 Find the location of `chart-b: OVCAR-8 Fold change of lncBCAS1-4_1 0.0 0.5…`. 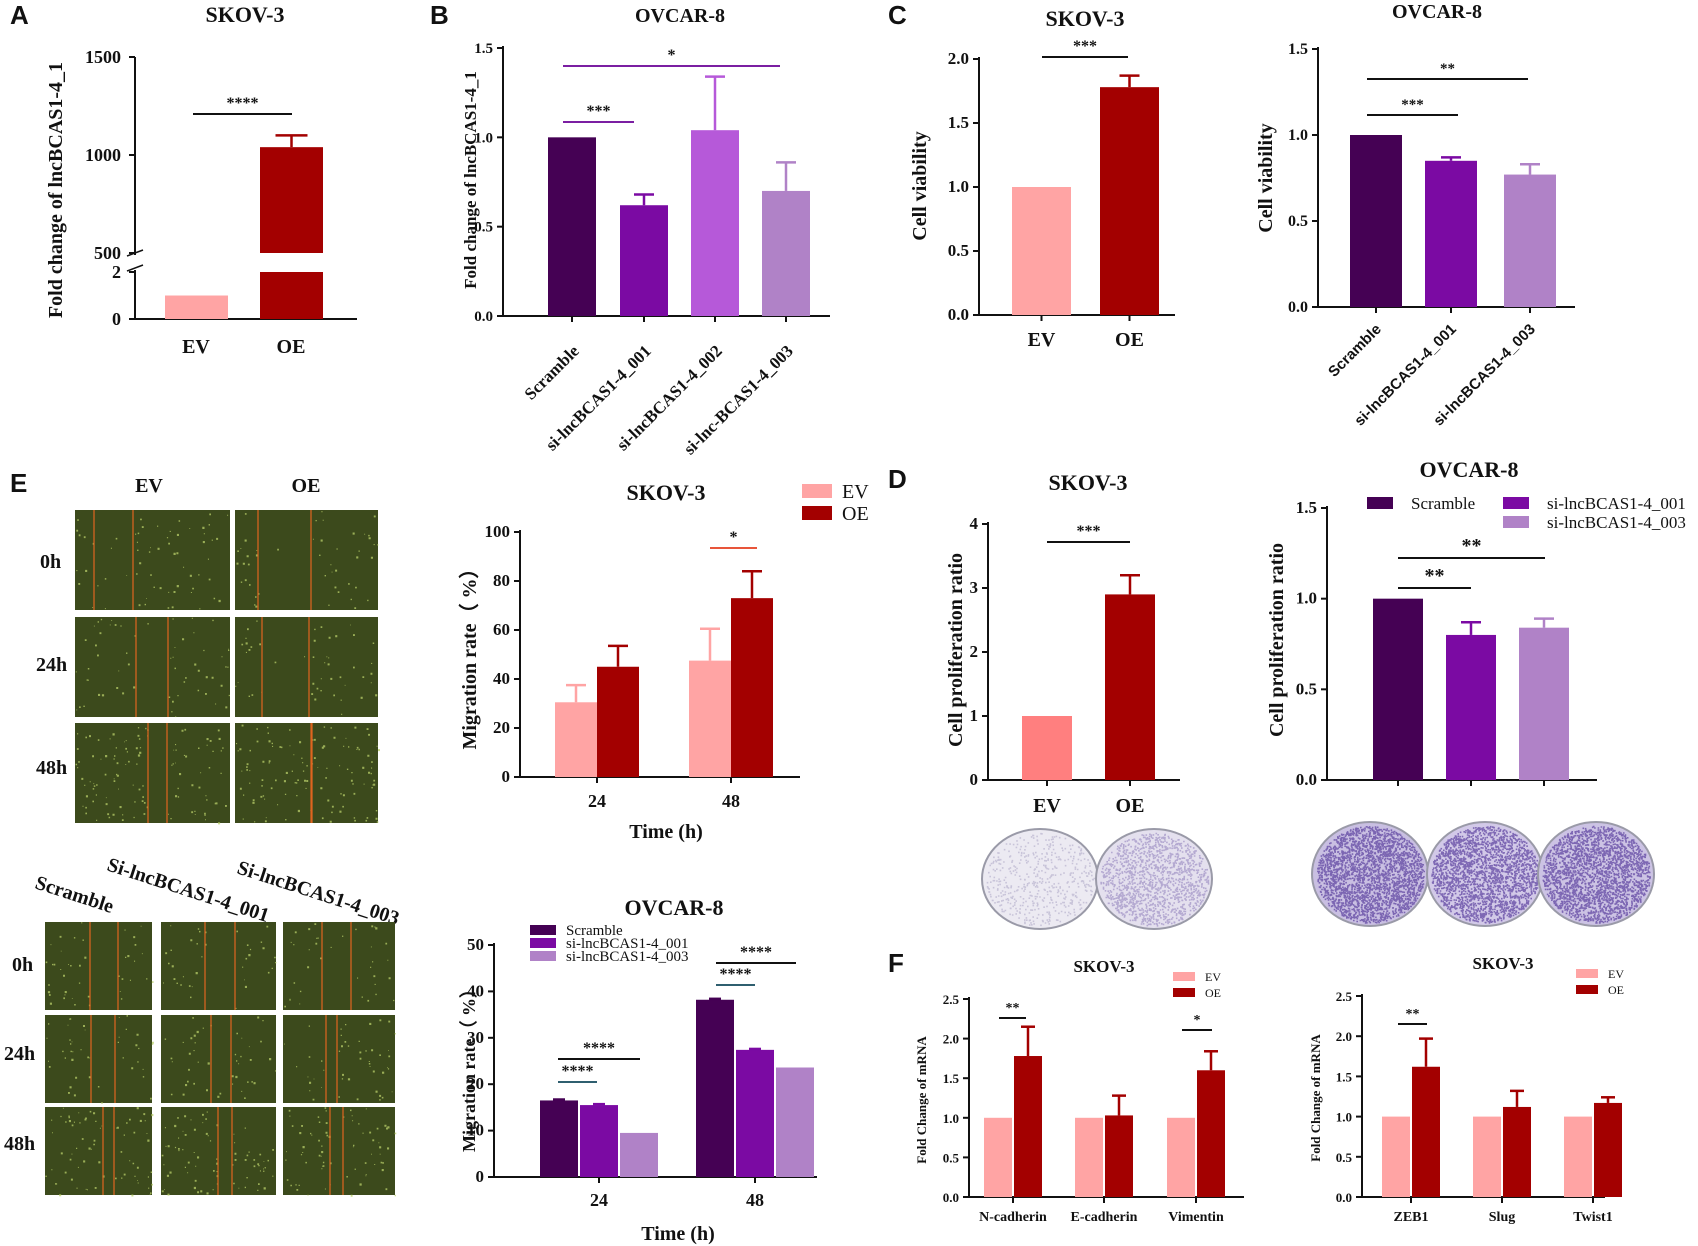

chart-b: OVCAR-8 Fold change of lncBCAS1-4_1 0.0 0.5… is located at coordinates (645, 231).